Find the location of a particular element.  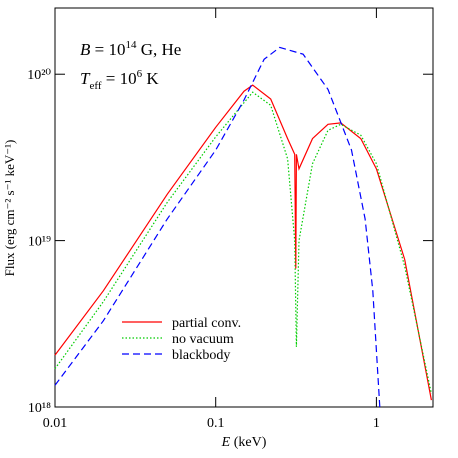

y-axis-label: Flux (erg cm⁻² s⁻¹ keV⁻¹) is located at coordinates (9, 208).